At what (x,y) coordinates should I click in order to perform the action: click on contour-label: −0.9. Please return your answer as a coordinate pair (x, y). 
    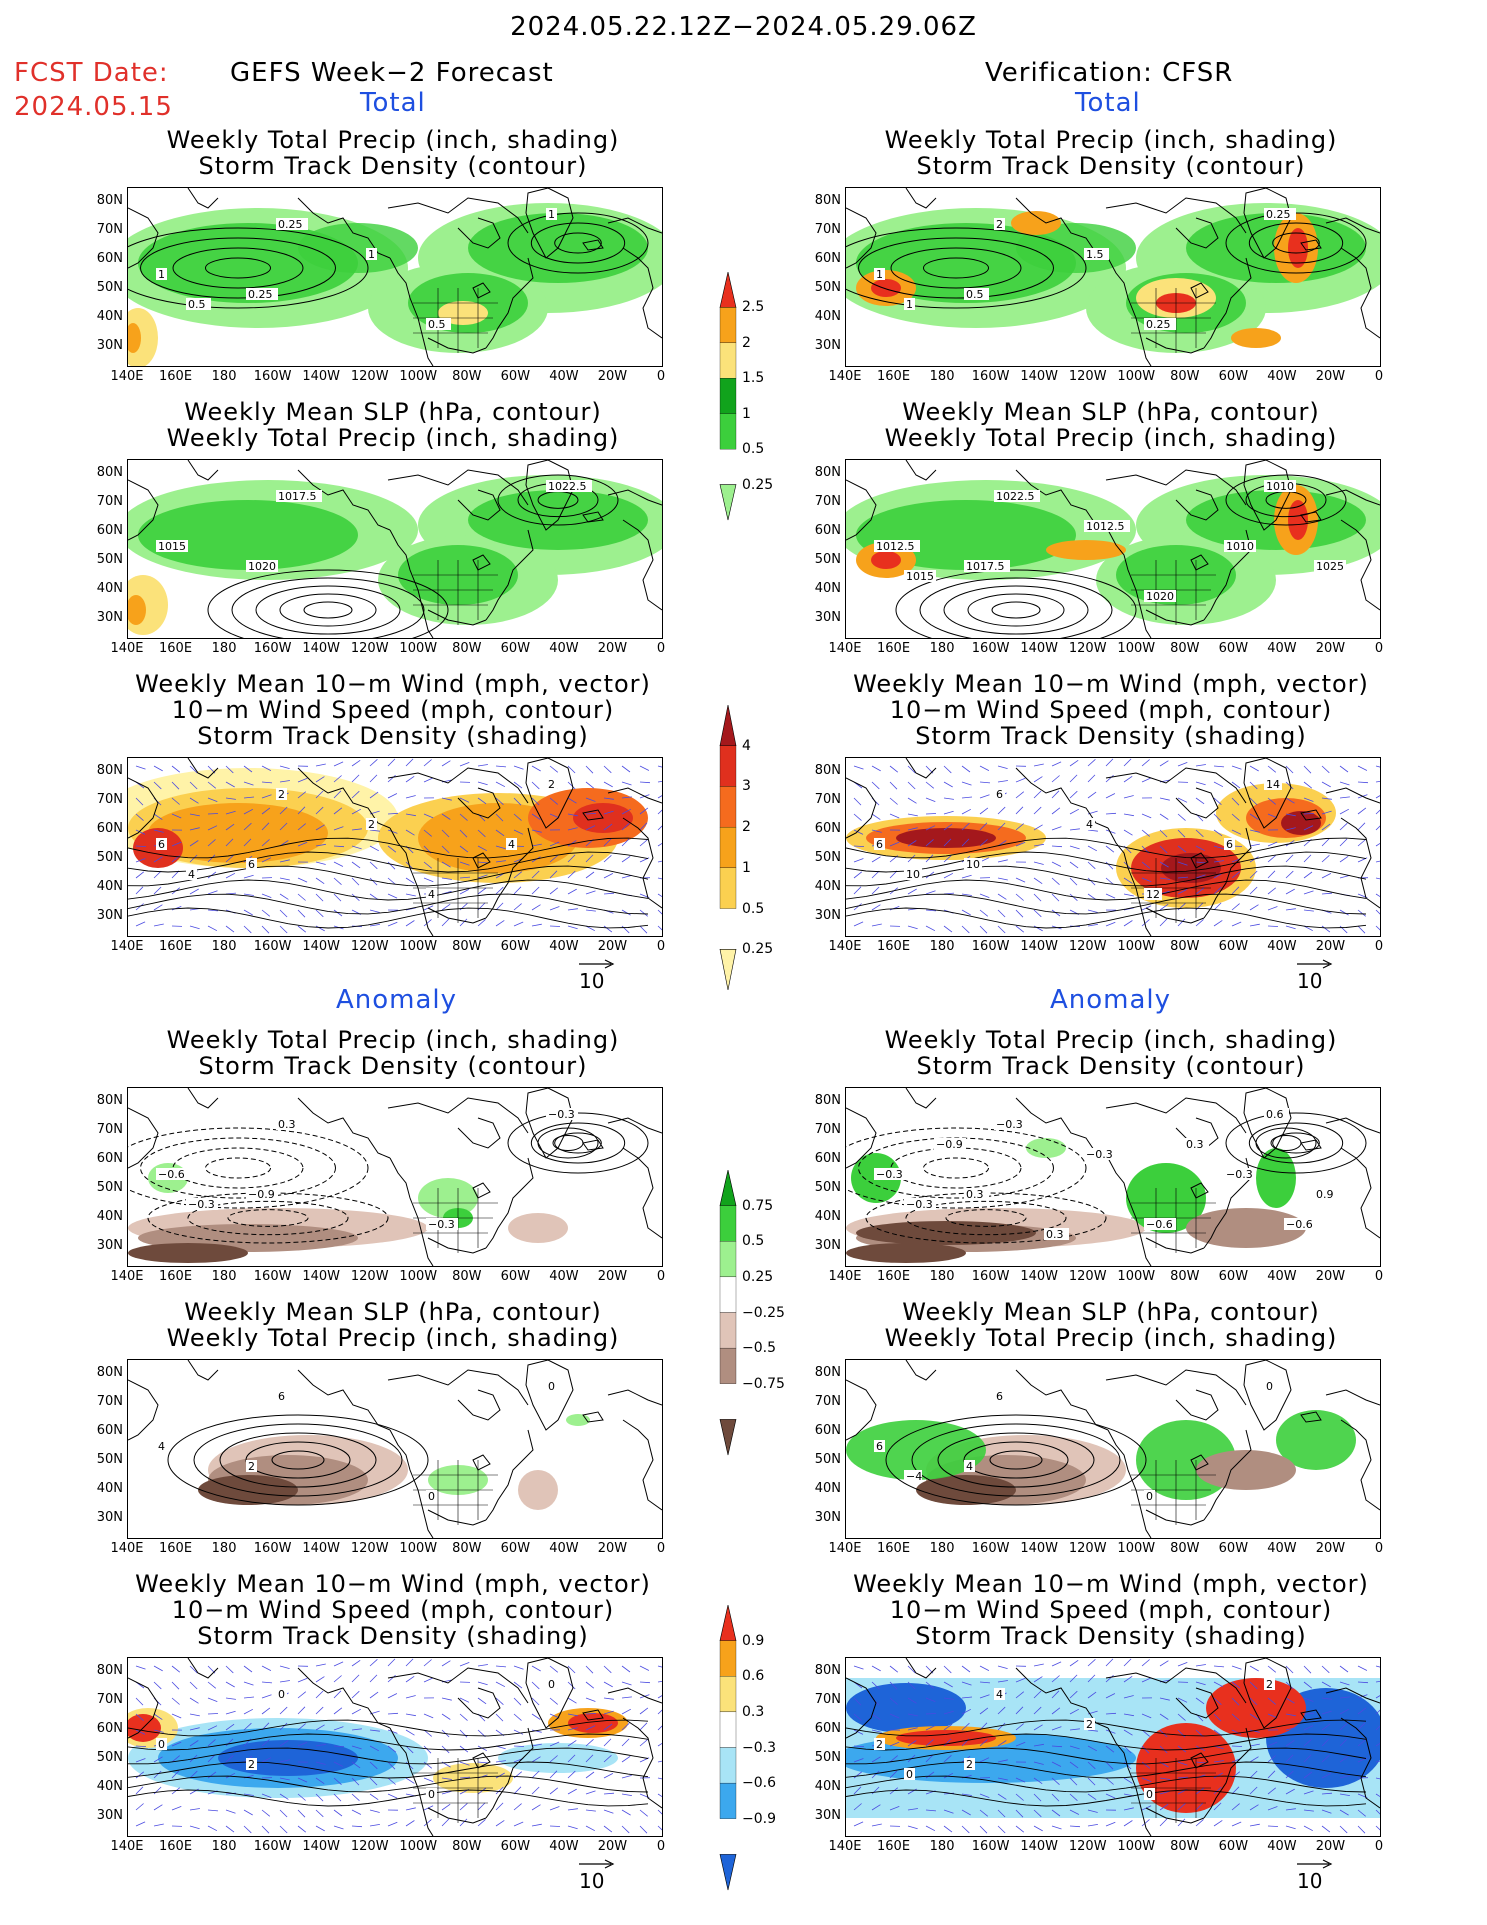
    Looking at the image, I should click on (262, 1194).